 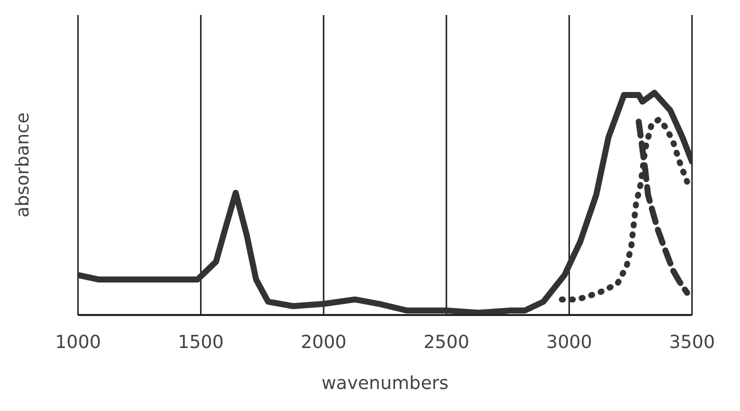 What do you see at coordinates (692, 342) in the screenshot?
I see `x-tick-label: 3500` at bounding box center [692, 342].